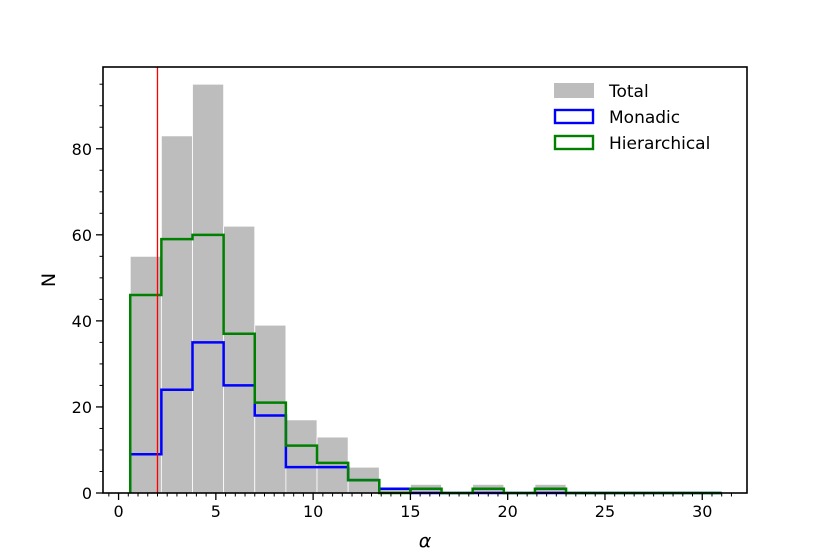 This screenshot has height=554, width=830. What do you see at coordinates (49, 280) in the screenshot?
I see `y-axis-label: N` at bounding box center [49, 280].